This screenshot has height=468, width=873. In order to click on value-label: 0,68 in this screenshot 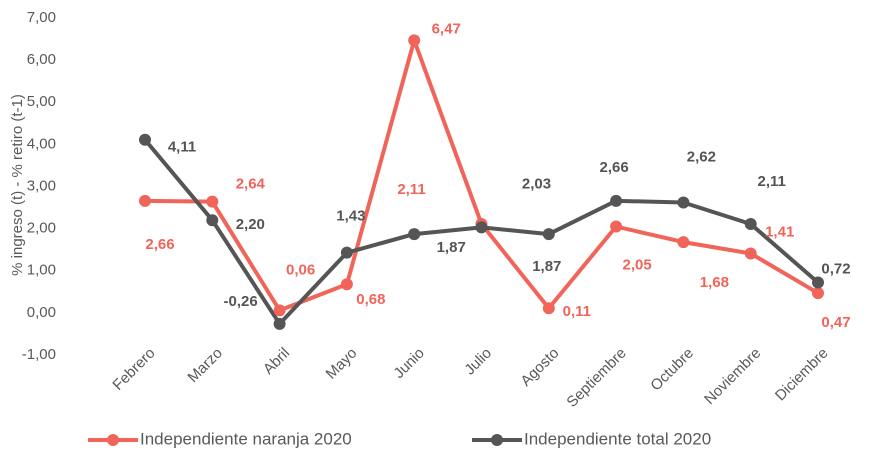, I will do `click(370, 299)`.